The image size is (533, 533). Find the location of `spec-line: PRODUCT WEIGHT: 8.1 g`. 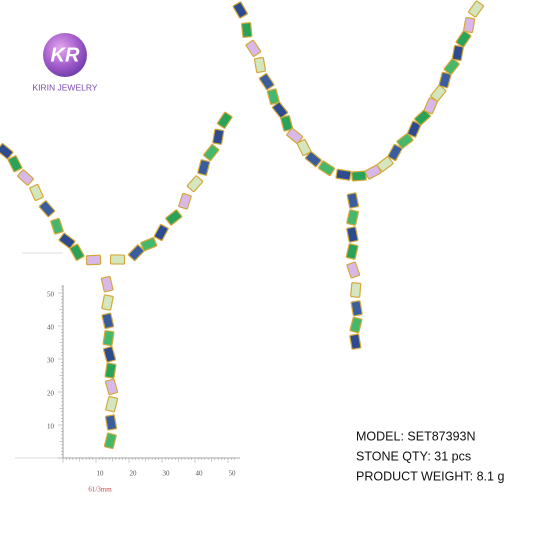

spec-line: PRODUCT WEIGHT: 8.1 g is located at coordinates (430, 476).